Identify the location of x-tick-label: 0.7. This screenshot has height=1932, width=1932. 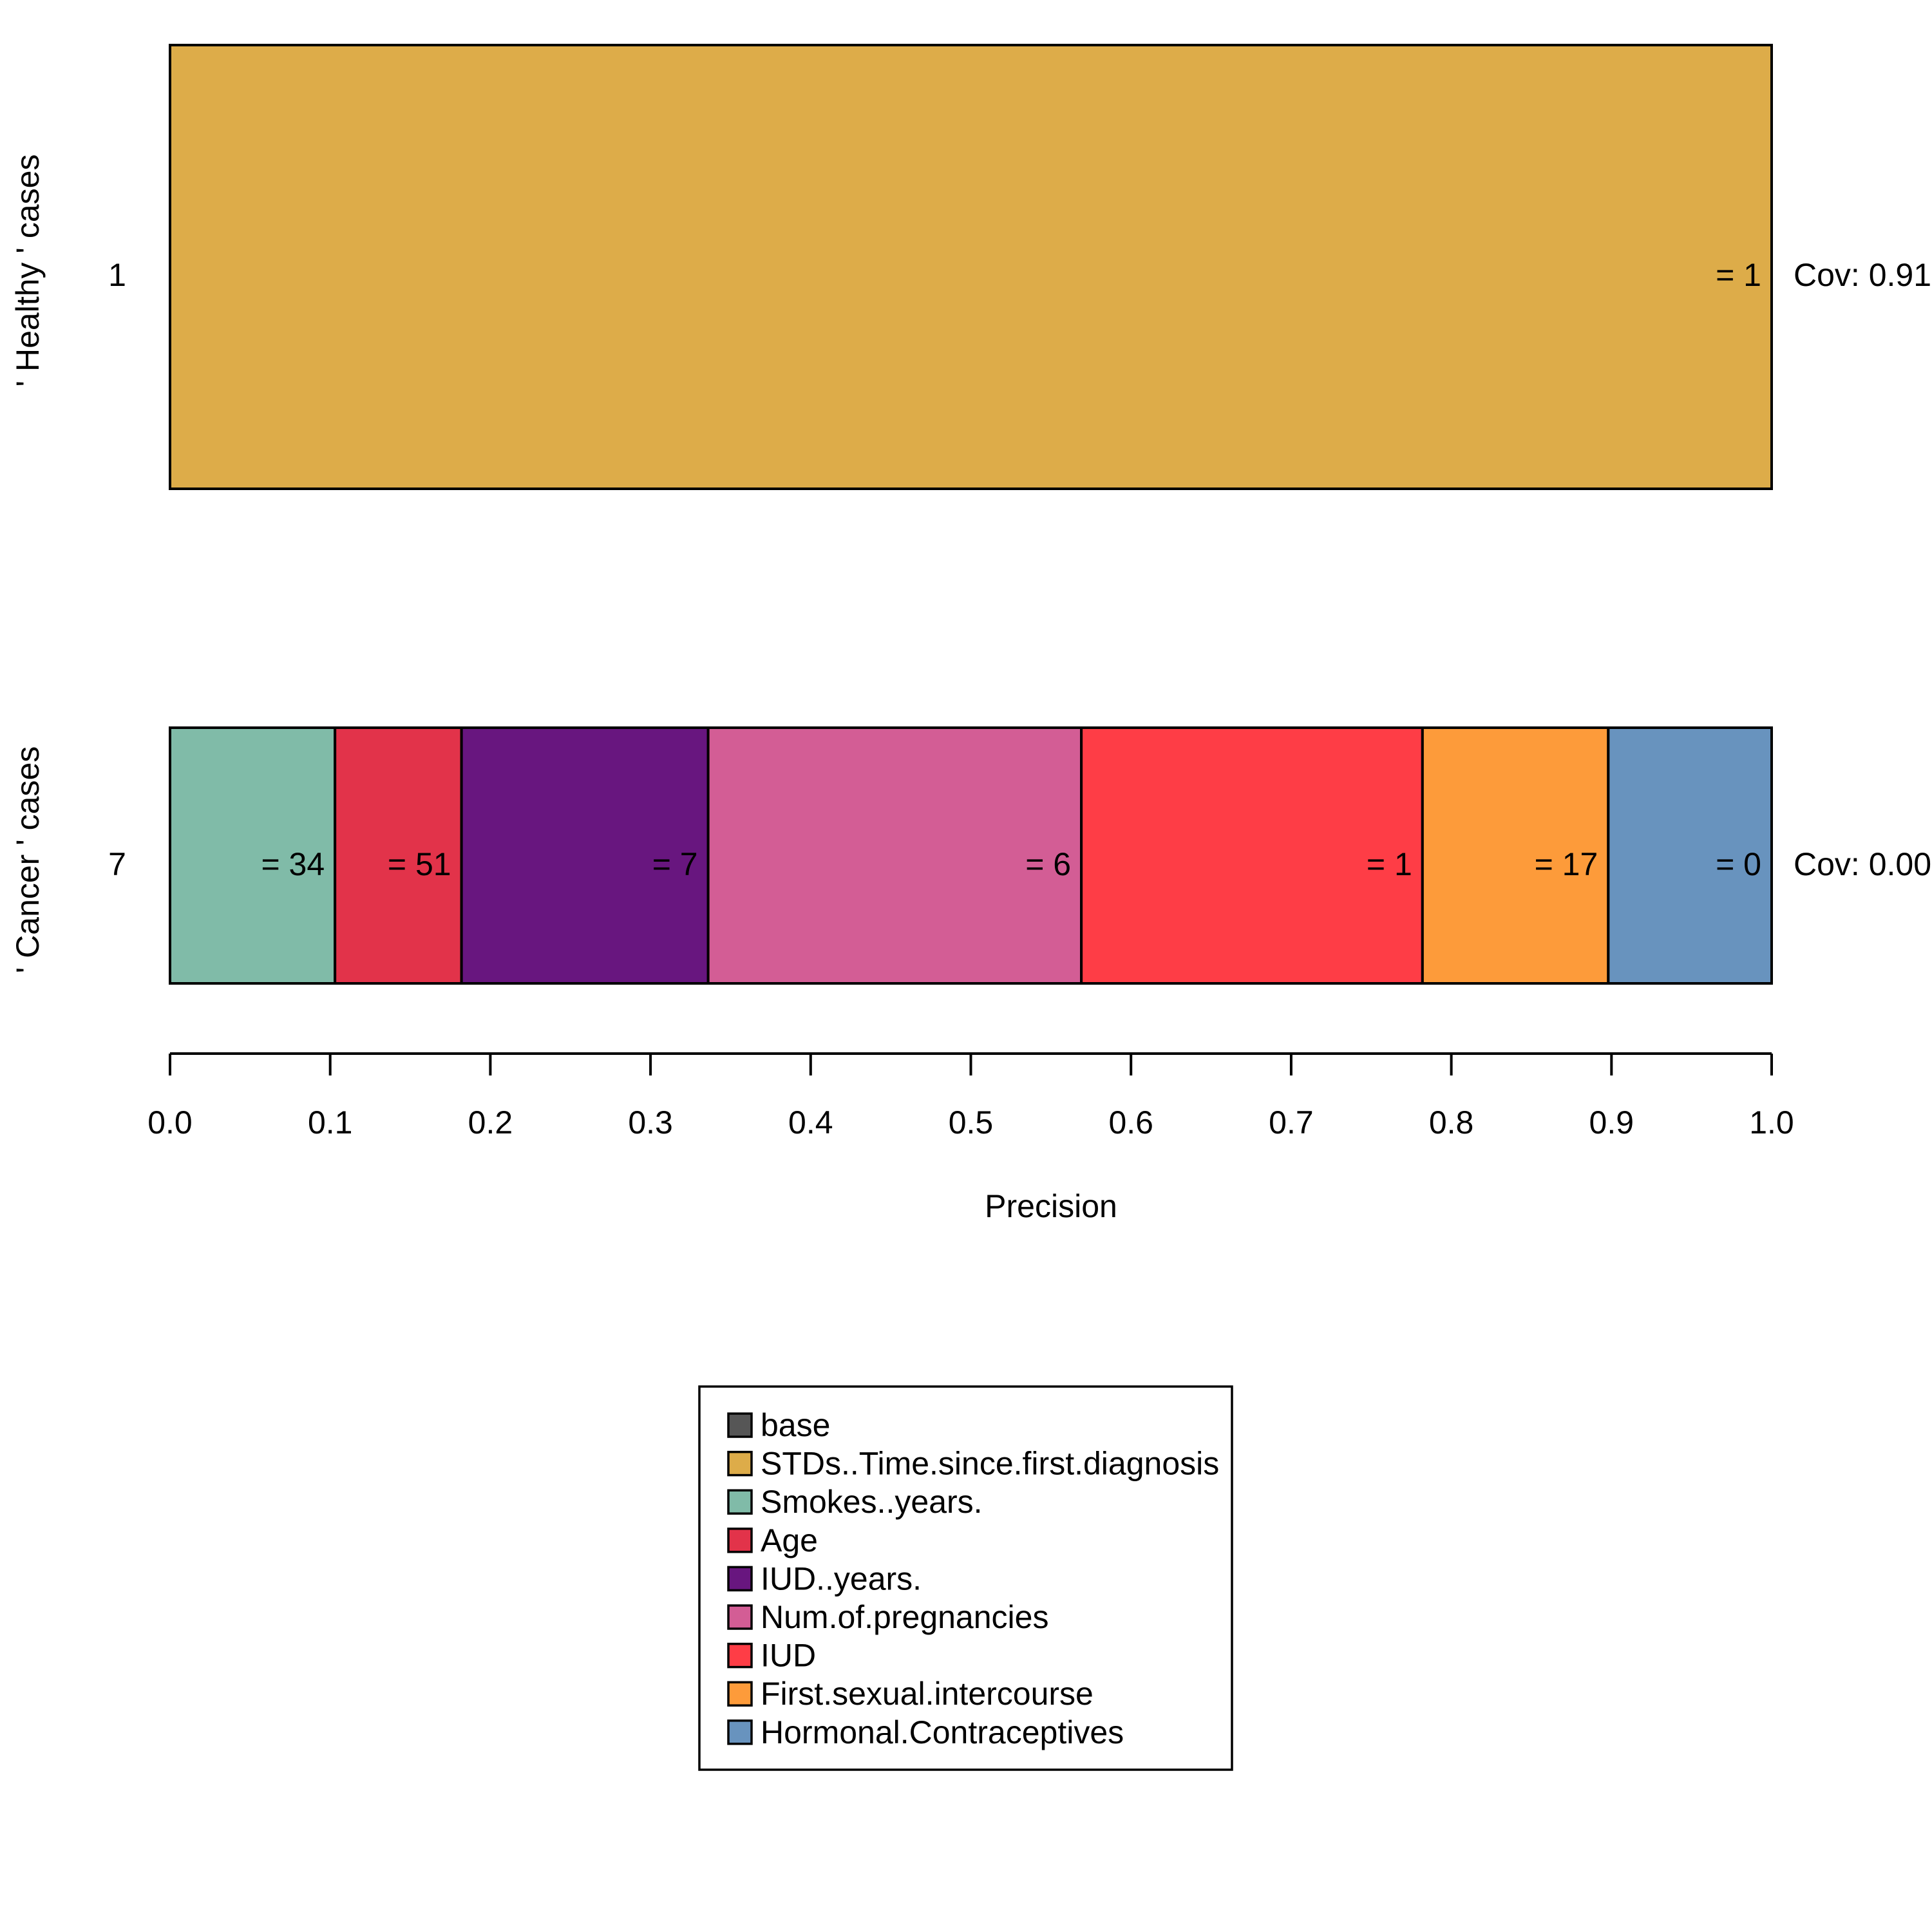
(1291, 1123).